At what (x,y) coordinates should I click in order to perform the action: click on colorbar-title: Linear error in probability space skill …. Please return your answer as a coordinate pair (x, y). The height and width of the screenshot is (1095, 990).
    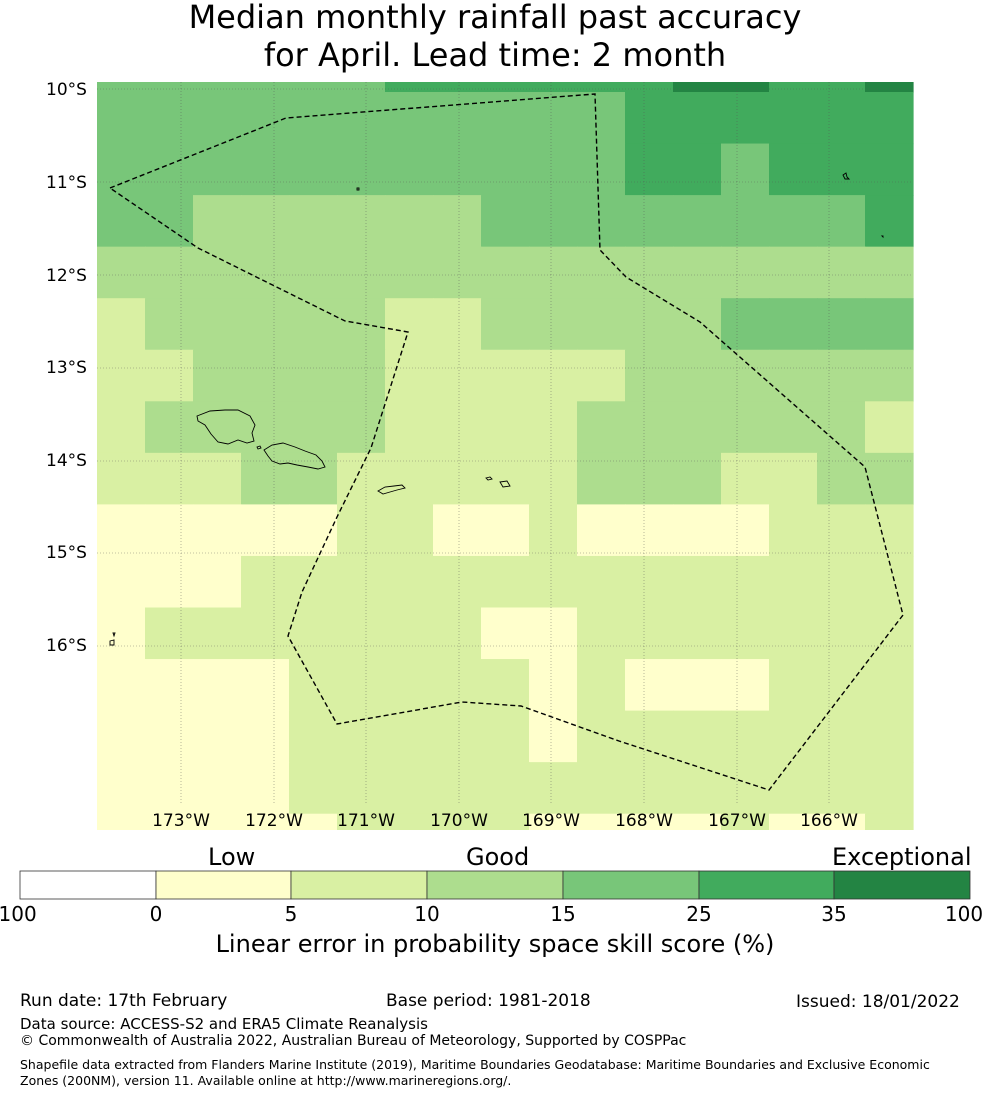
    Looking at the image, I should click on (495, 944).